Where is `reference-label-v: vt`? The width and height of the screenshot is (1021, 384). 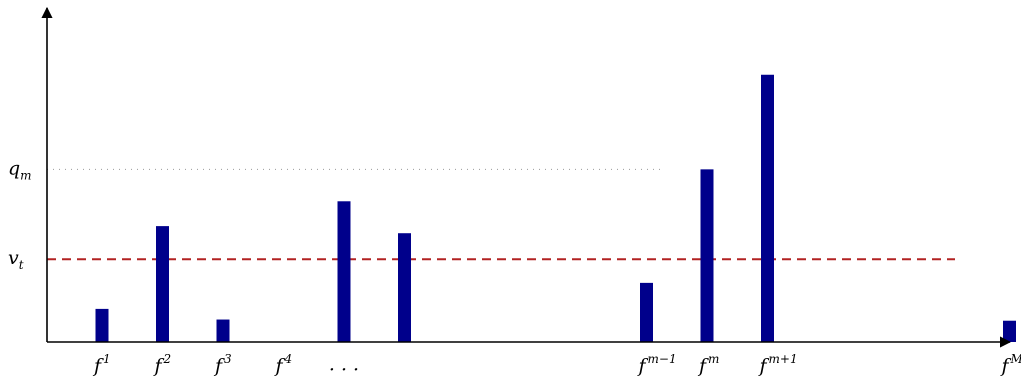
reference-label-v: vt is located at coordinates (16, 259).